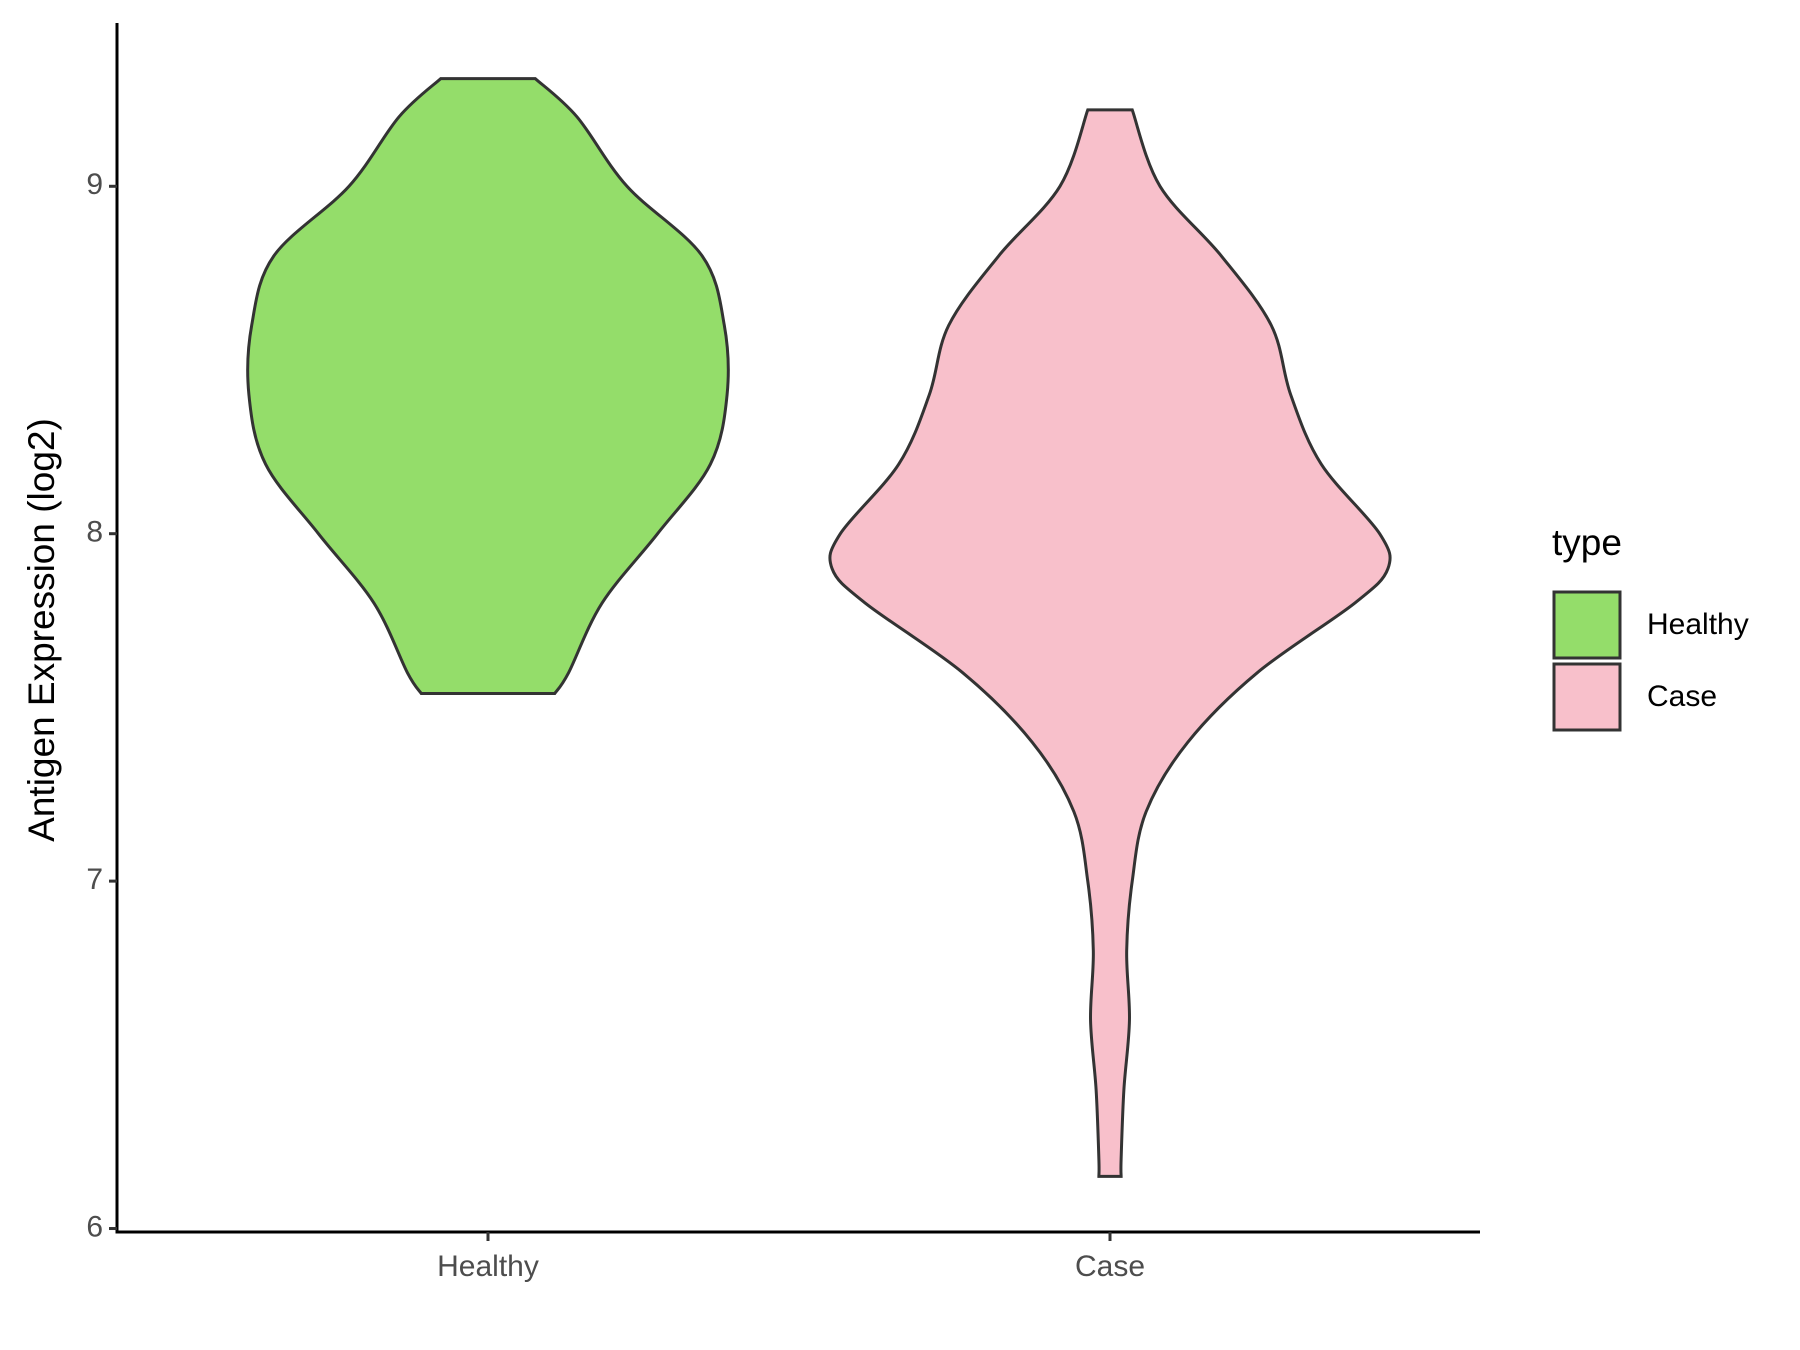 Image resolution: width=1800 pixels, height=1350 pixels. I want to click on y-tick-label: 8, so click(94, 532).